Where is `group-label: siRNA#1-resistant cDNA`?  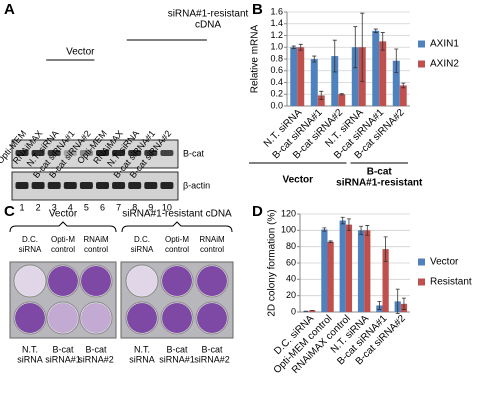 group-label: siRNA#1-resistant cDNA is located at coordinates (177, 214).